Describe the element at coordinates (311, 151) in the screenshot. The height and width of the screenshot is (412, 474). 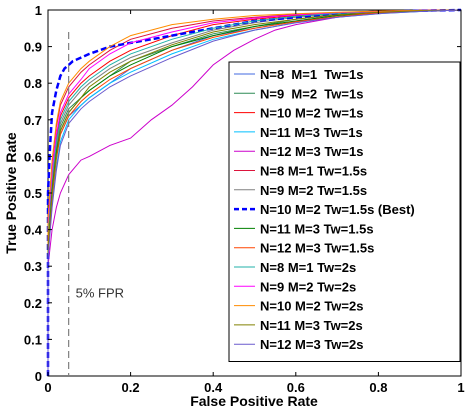
I see `legend-label-n-12-m-3-tw-1s: N=12 M=3 Tw=1s` at that location.